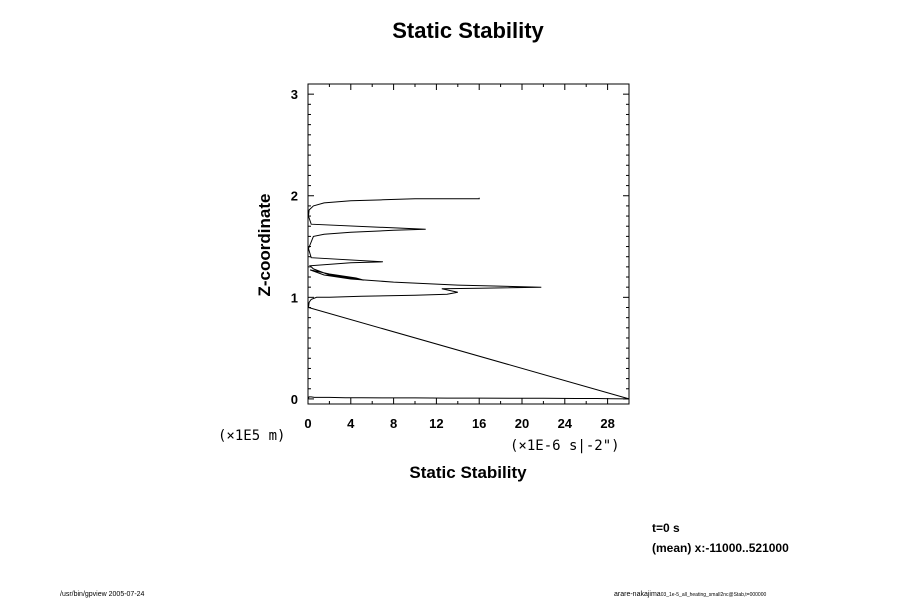 The width and height of the screenshot is (900, 600). What do you see at coordinates (294, 94) in the screenshot?
I see `y-tick-label: 3` at bounding box center [294, 94].